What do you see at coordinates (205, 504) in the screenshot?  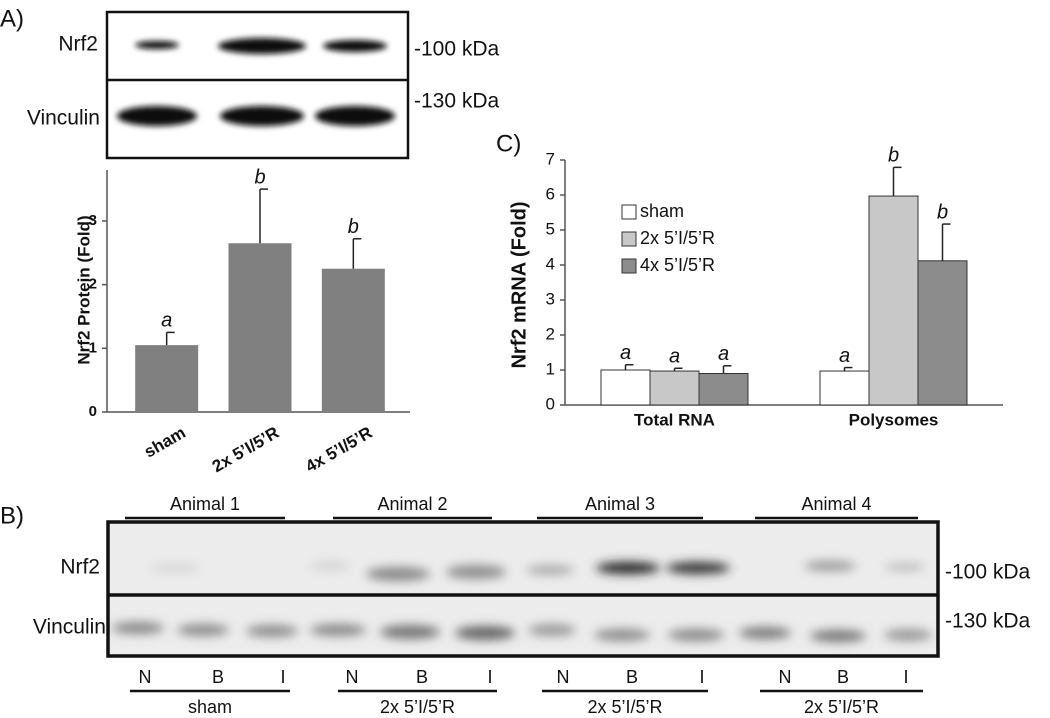 I see `animal-label: Animal 1` at bounding box center [205, 504].